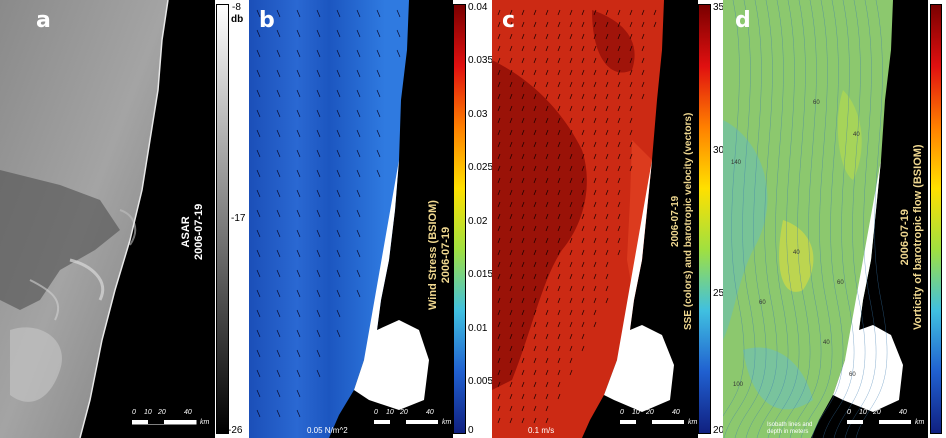  Describe the element at coordinates (719, 7) in the screenshot. I see `colorbar-c-tick-35: 35` at that location.